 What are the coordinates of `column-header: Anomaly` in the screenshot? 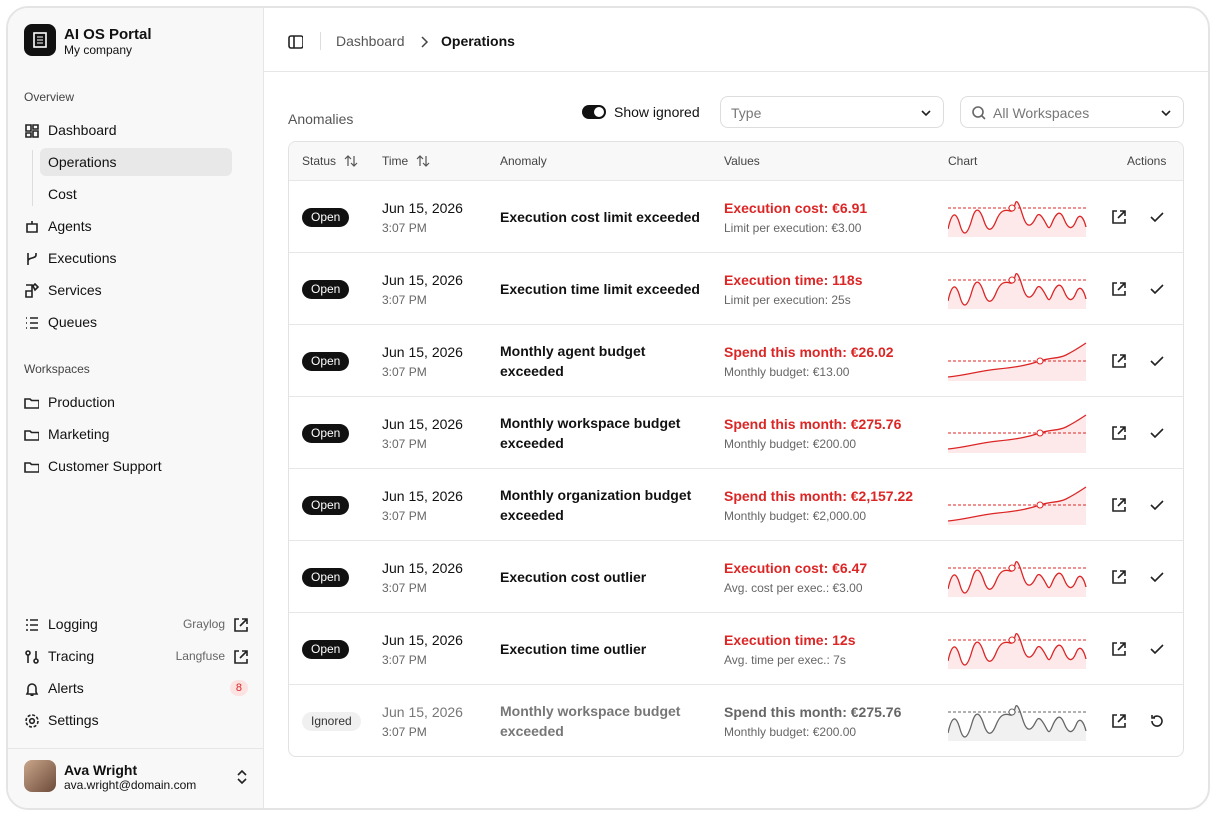 It's located at (523, 161).